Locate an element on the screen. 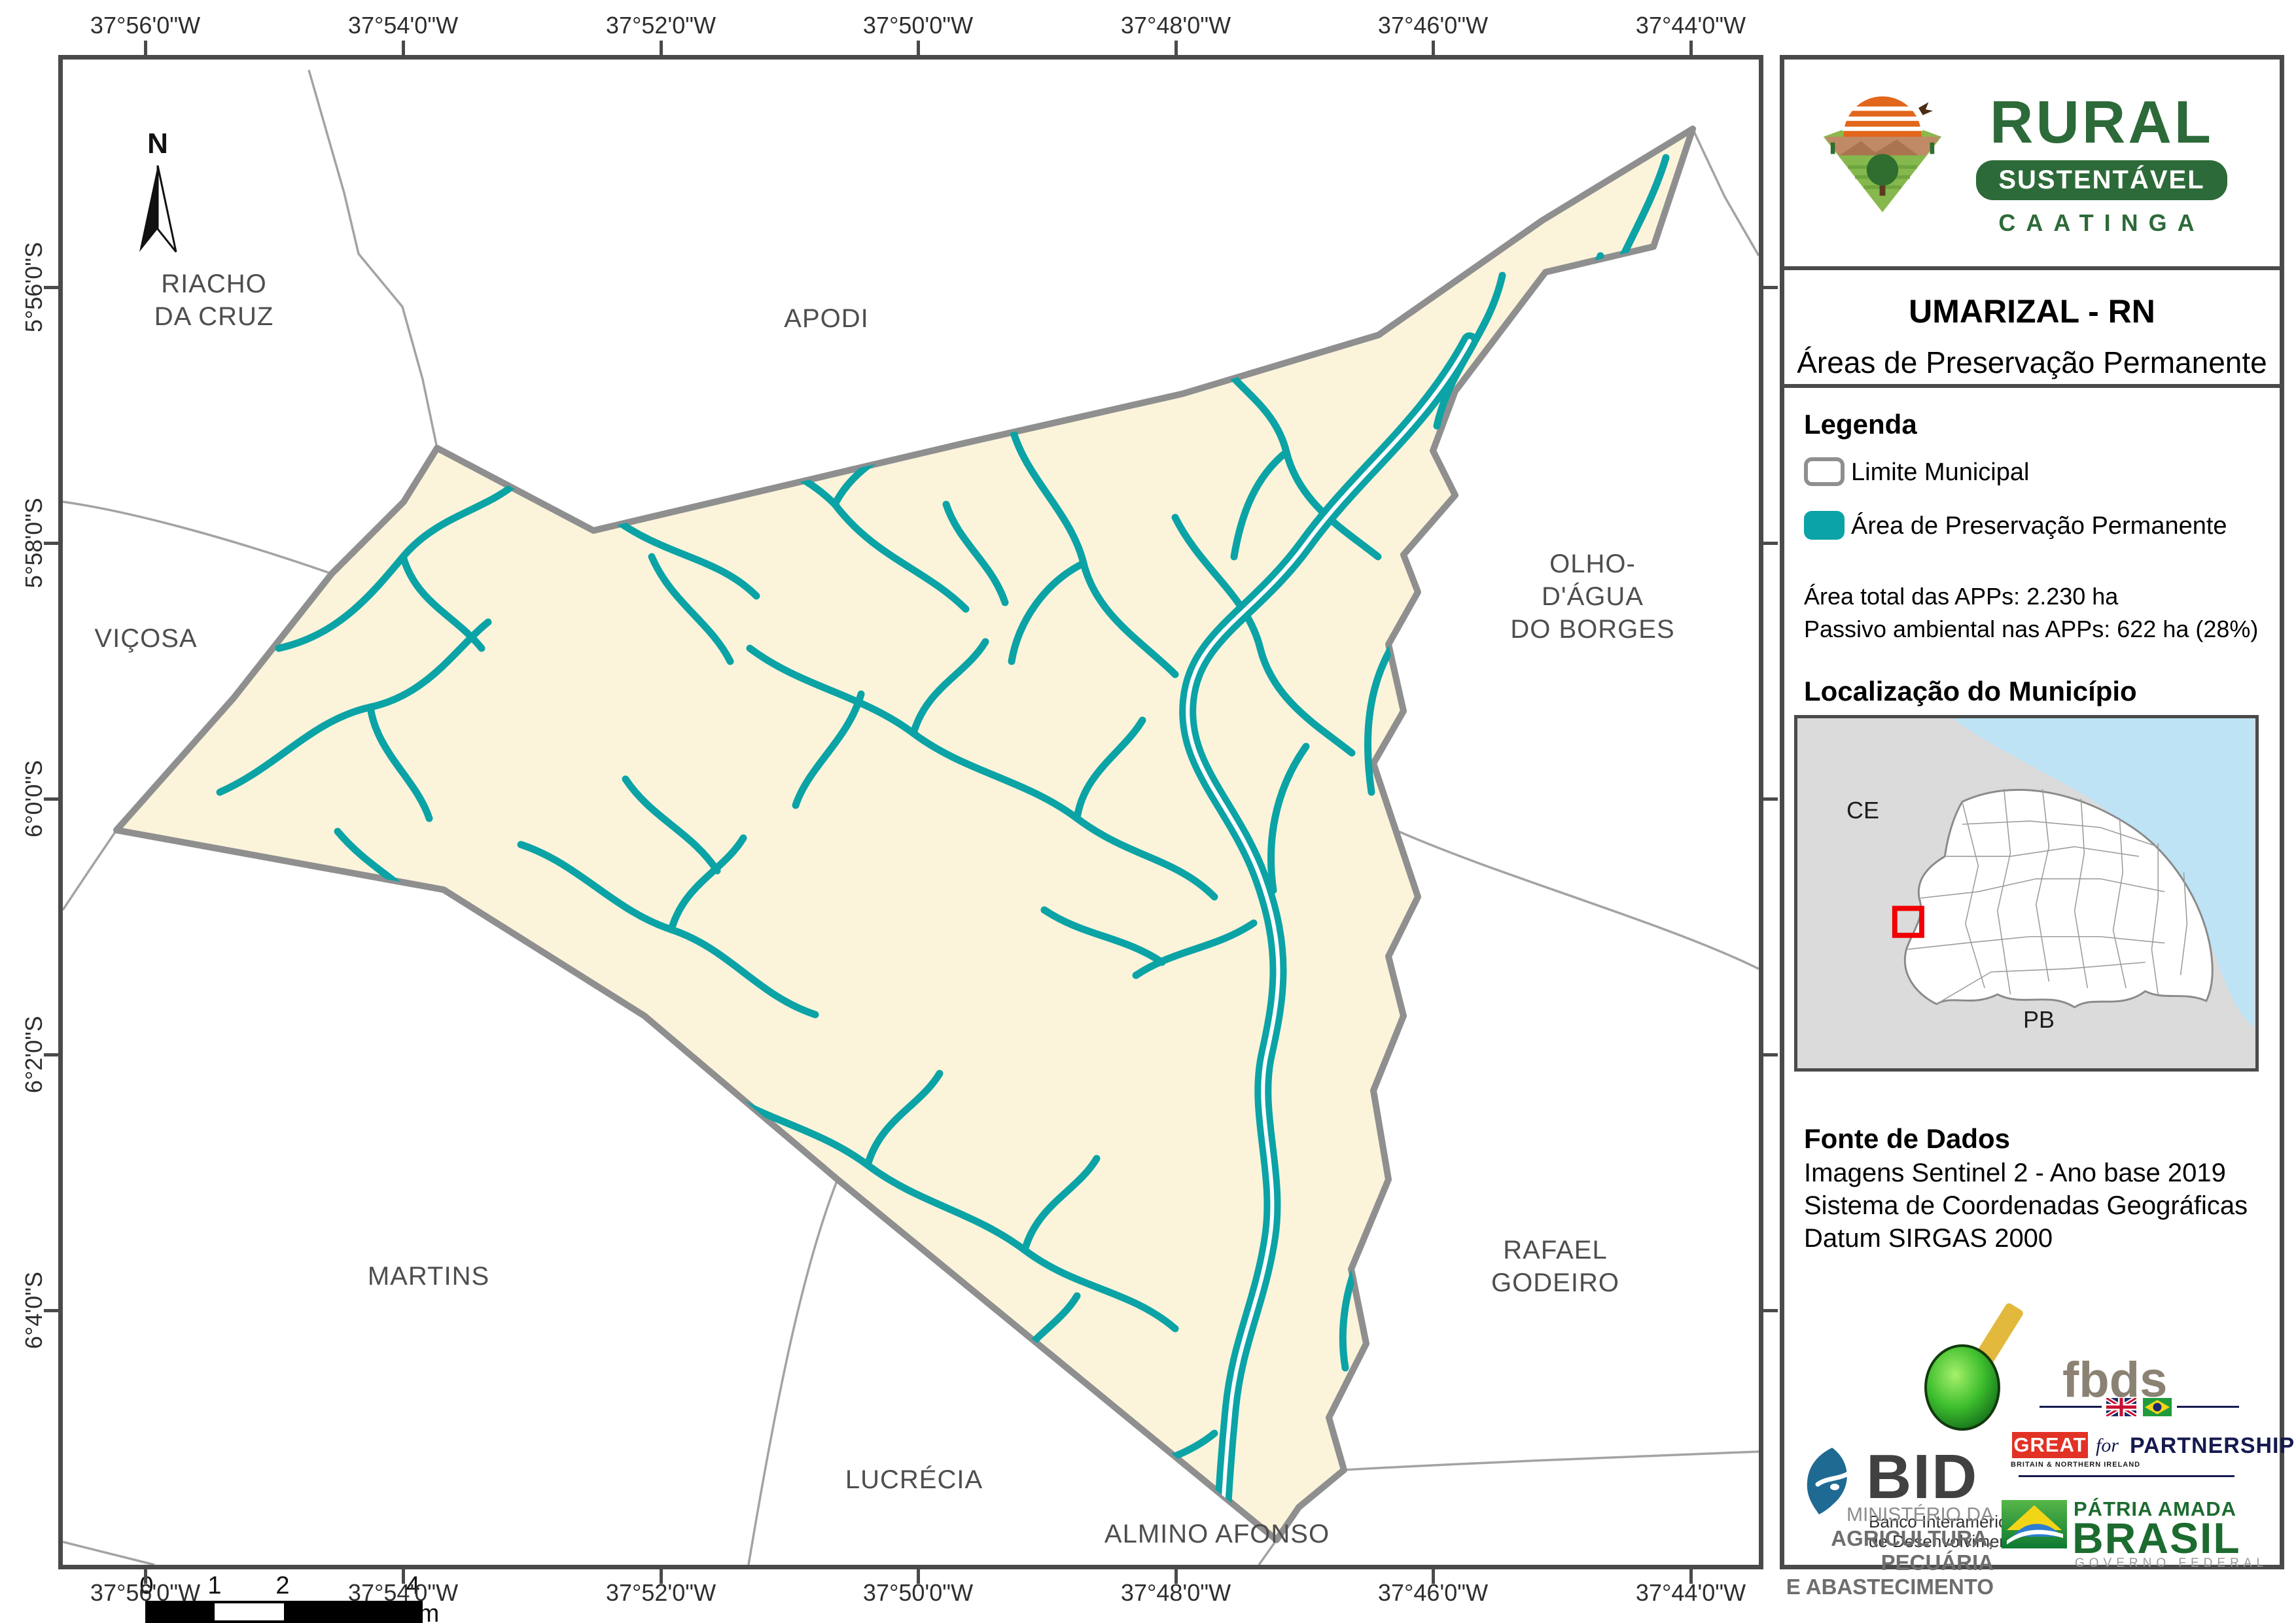  lon-label-top-3: 37°50'0"W is located at coordinates (918, 26).